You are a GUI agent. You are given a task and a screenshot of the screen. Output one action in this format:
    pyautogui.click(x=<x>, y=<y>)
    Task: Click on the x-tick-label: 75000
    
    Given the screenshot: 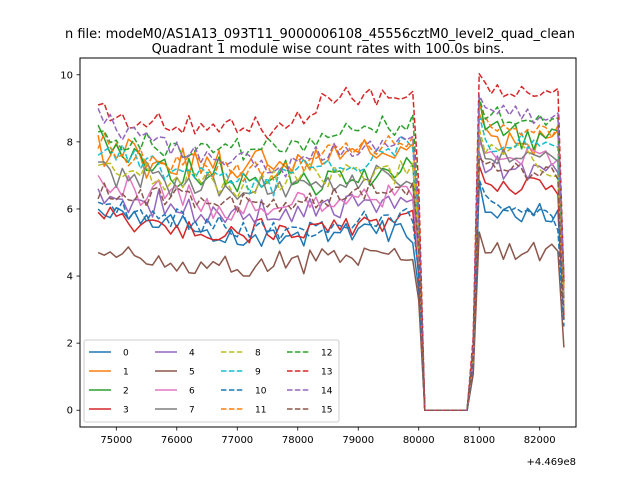 What is the action you would take?
    pyautogui.click(x=116, y=440)
    